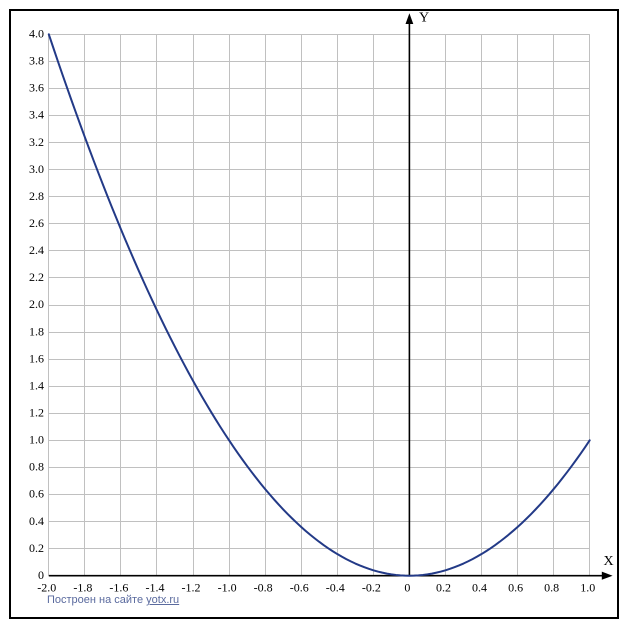  I want to click on svg-text: X, so click(609, 561).